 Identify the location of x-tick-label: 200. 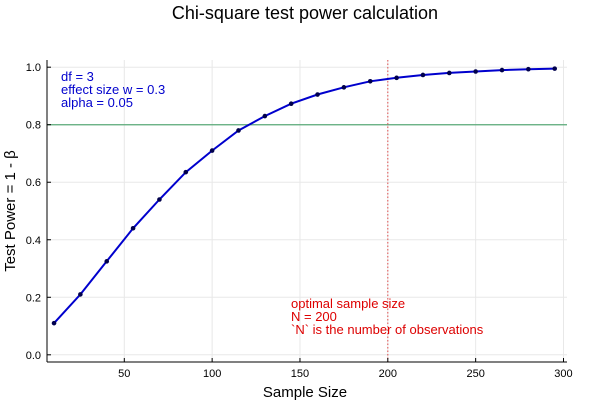
(388, 374).